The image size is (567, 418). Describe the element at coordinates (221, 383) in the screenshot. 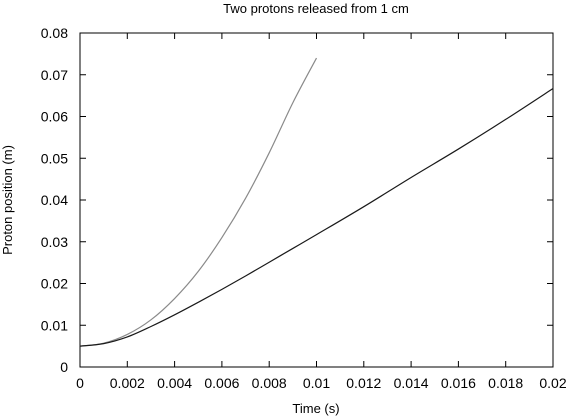

I see `x-tick-label: 0.006` at that location.